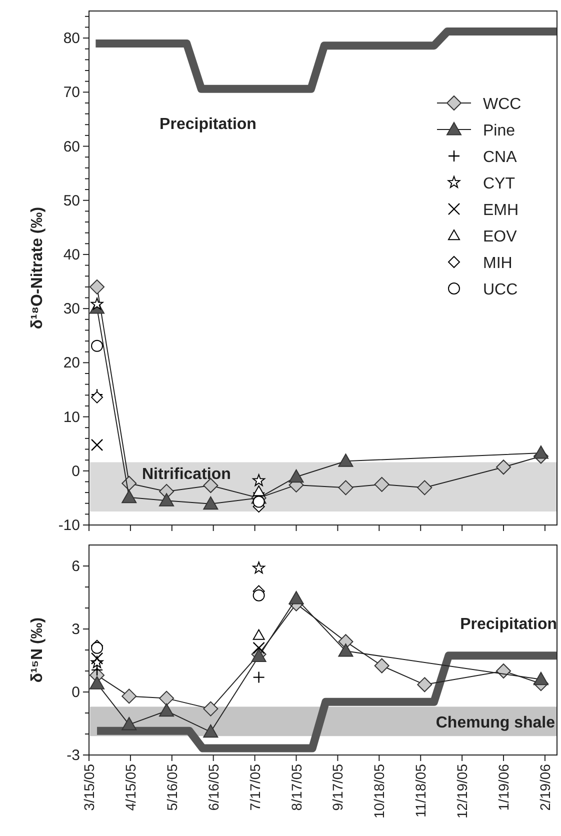 Image resolution: width=561 pixels, height=836 pixels. What do you see at coordinates (172, 787) in the screenshot?
I see `x-tick-label: 5/16/05` at bounding box center [172, 787].